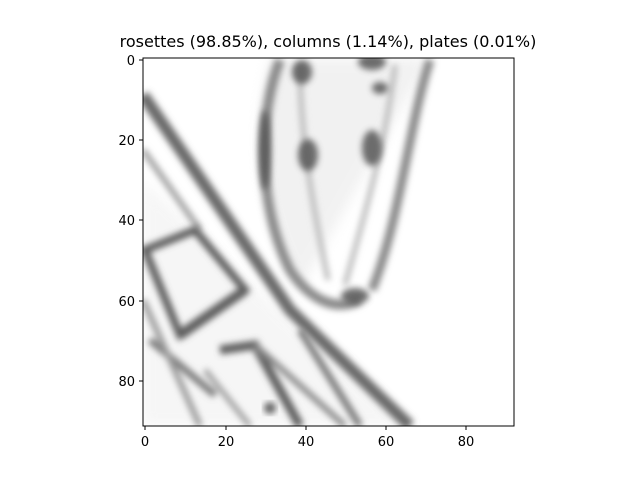 This screenshot has height=480, width=640. Describe the element at coordinates (347, 184) in the screenshot. I see `crystal-arm-upper` at that location.